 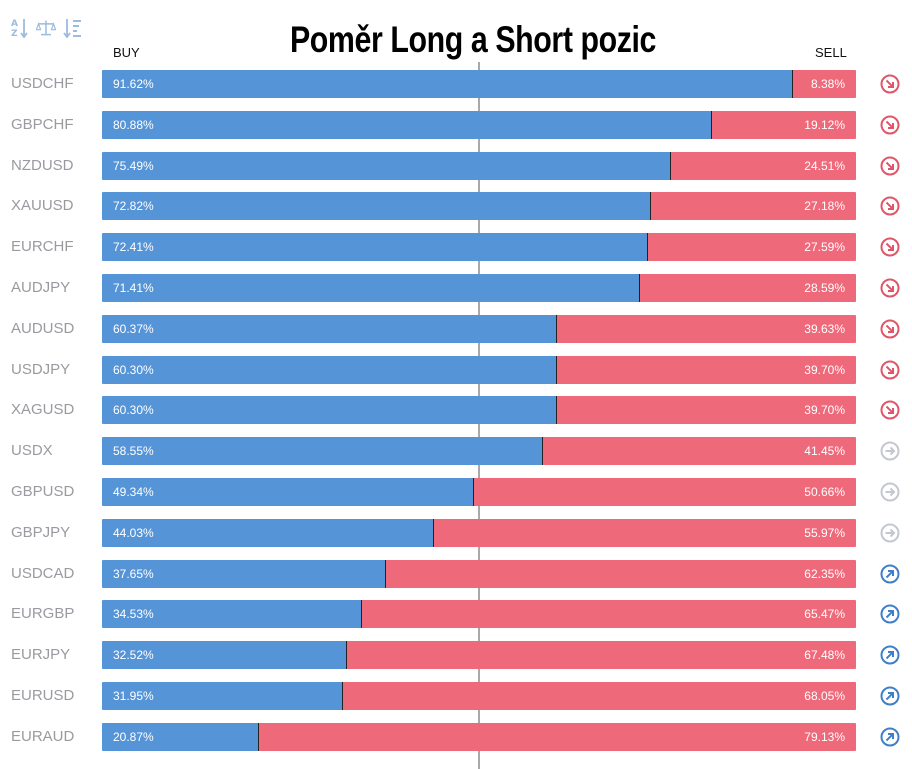 I want to click on row-xagusd: XAGUSD 60.30% 39.70%, so click(x=456, y=410).